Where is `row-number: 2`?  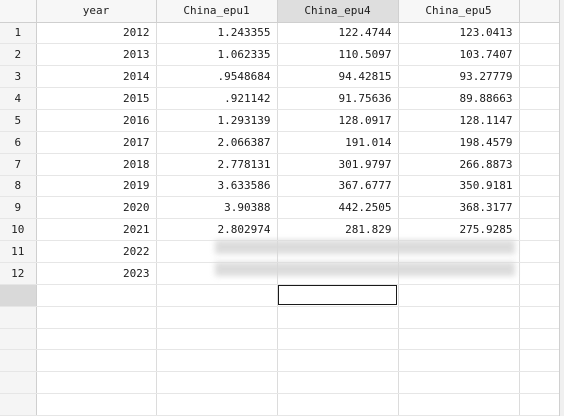
row-number: 2 is located at coordinates (18, 55).